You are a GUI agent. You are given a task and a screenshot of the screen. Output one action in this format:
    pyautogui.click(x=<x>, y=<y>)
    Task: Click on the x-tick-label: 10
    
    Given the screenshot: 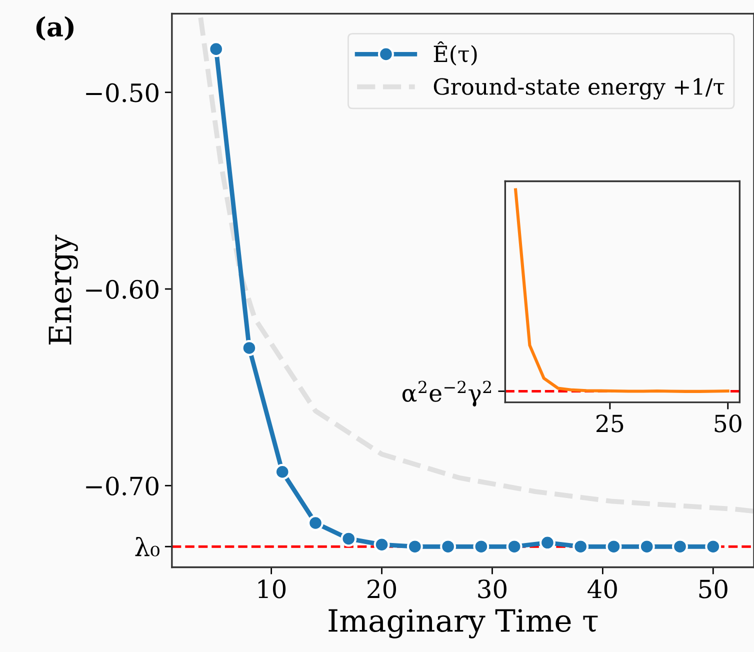 What is the action you would take?
    pyautogui.click(x=272, y=588)
    